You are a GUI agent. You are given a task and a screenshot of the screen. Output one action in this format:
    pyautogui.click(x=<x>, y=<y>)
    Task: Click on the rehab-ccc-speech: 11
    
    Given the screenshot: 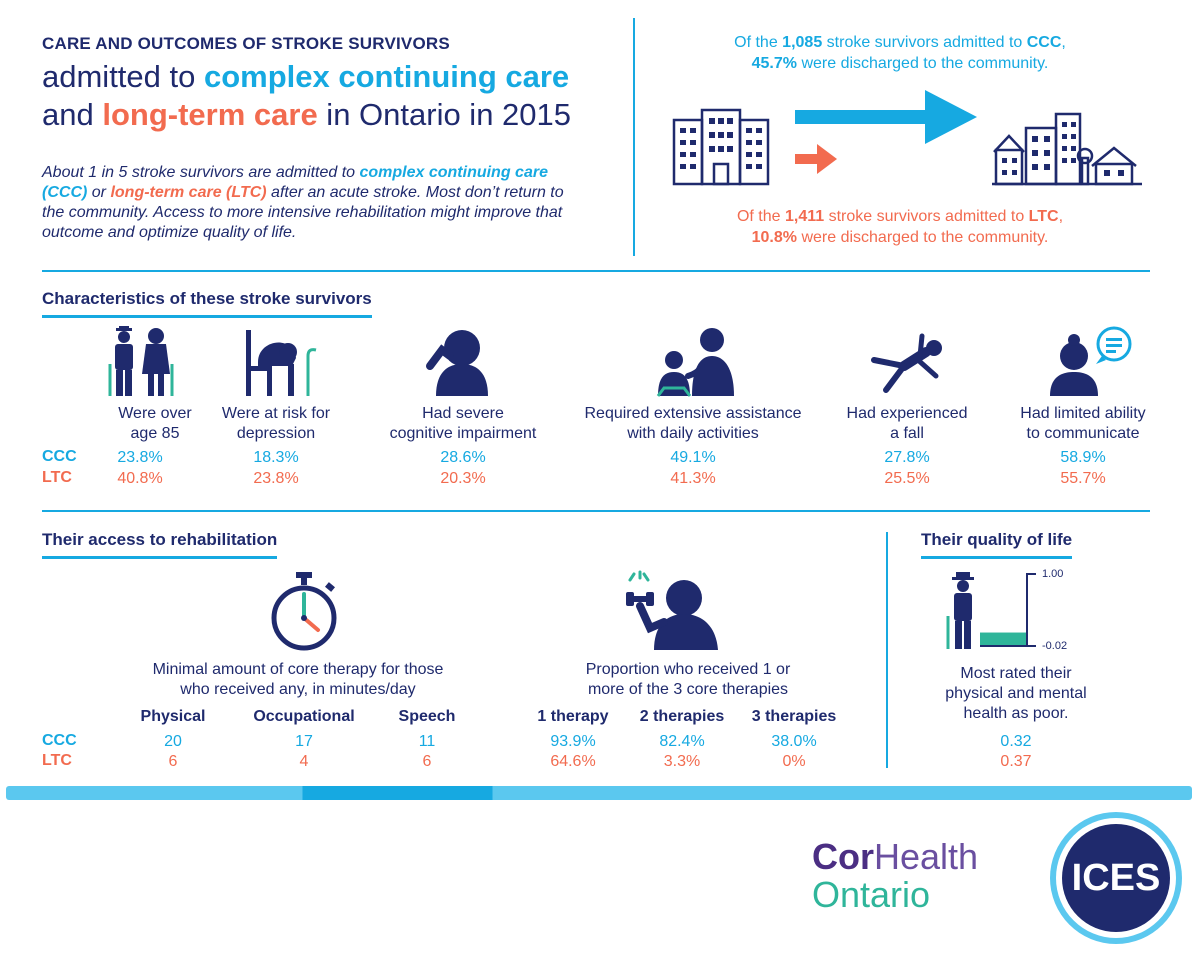 What is the action you would take?
    pyautogui.click(x=427, y=741)
    